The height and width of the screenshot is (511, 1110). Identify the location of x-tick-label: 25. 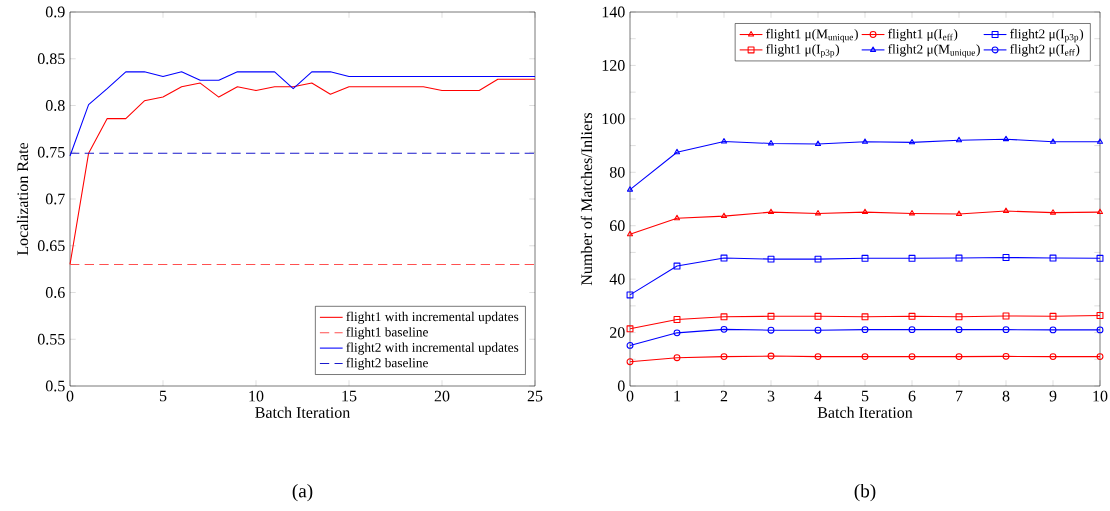
(535, 396).